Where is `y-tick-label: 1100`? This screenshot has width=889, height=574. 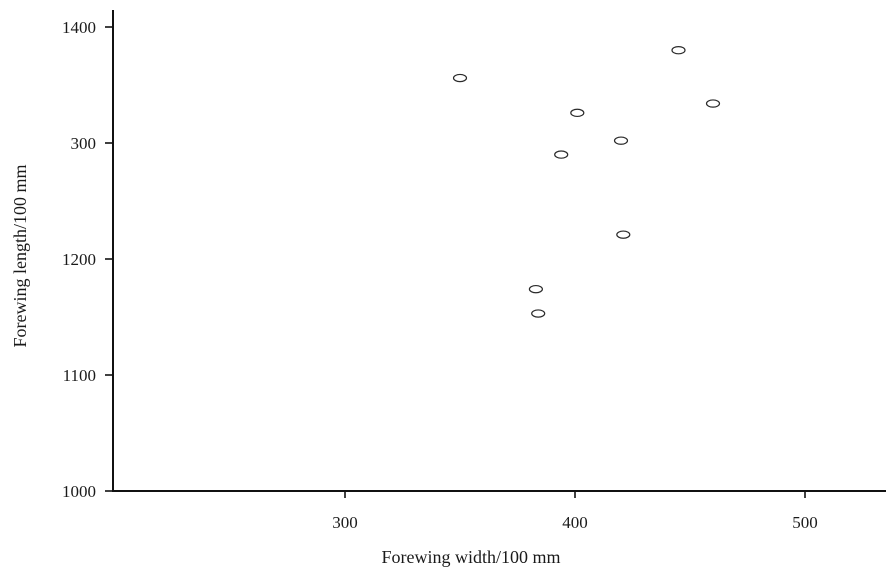
y-tick-label: 1100 is located at coordinates (79, 375).